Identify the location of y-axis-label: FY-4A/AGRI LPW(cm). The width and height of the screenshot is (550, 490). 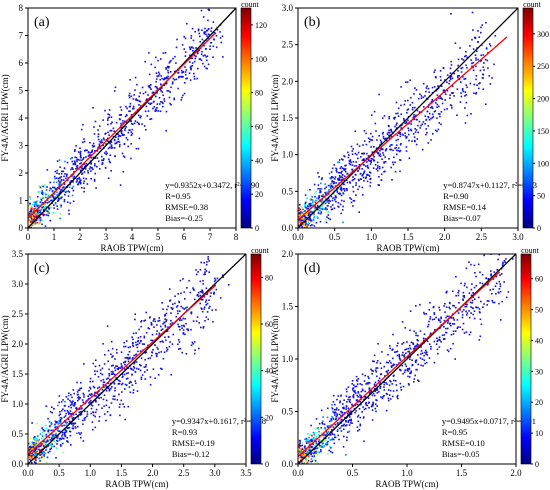
(275, 117).